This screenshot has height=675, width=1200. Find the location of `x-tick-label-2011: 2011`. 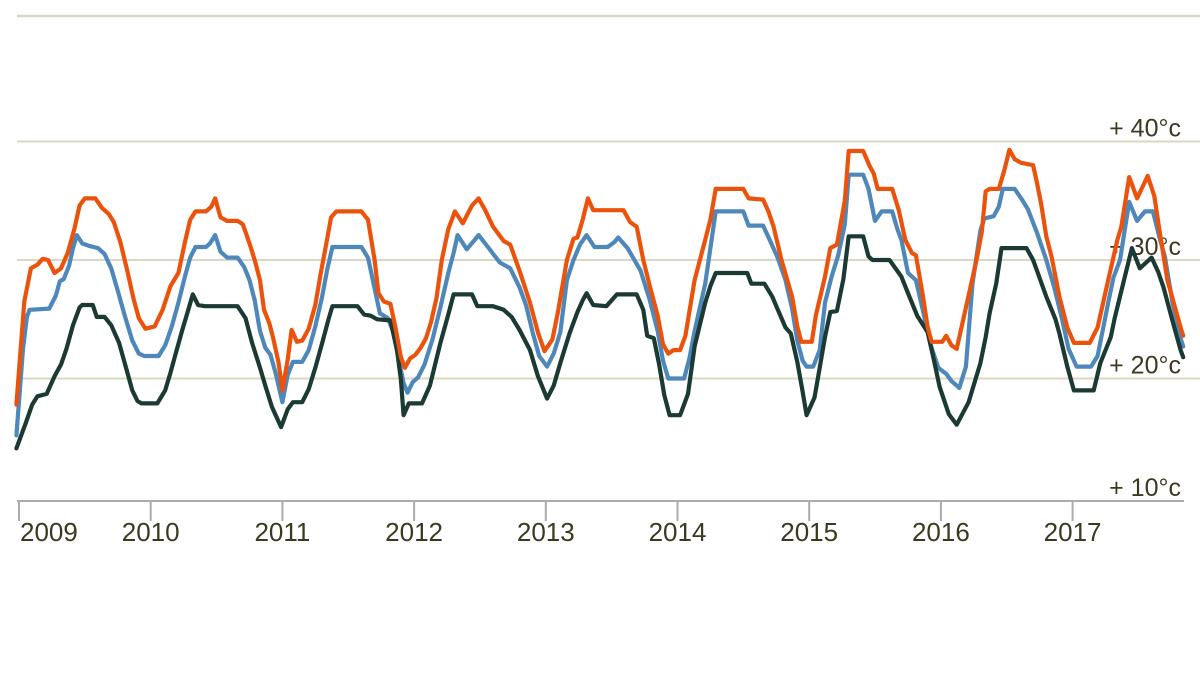

x-tick-label-2011: 2011 is located at coordinates (282, 532).